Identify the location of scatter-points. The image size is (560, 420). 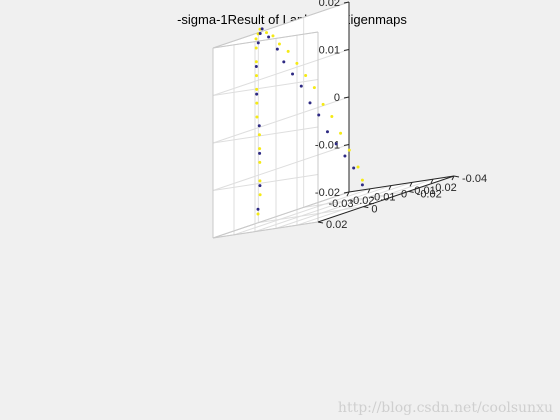
(309, 121).